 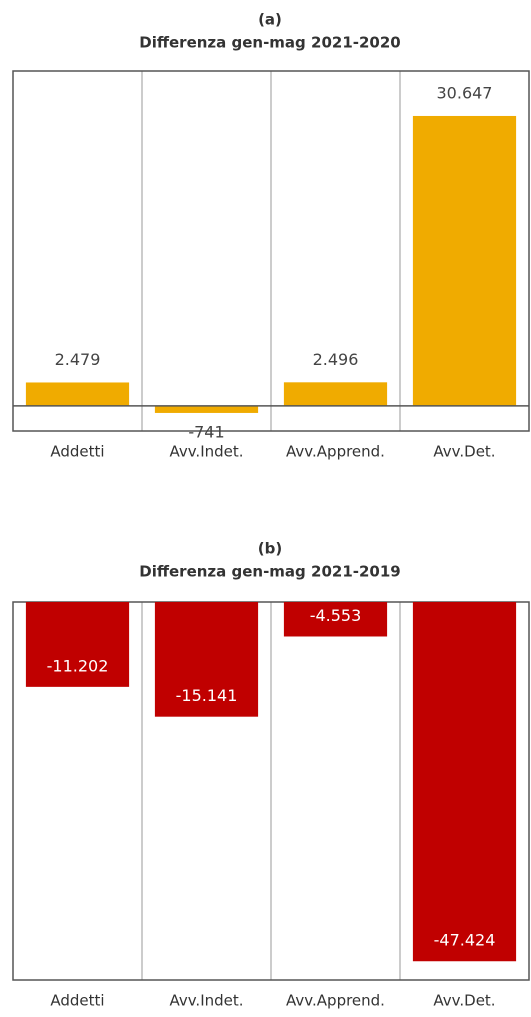 What do you see at coordinates (270, 43) in the screenshot?
I see `chart-subtitle: Differenza gen-mag 2021-2020` at bounding box center [270, 43].